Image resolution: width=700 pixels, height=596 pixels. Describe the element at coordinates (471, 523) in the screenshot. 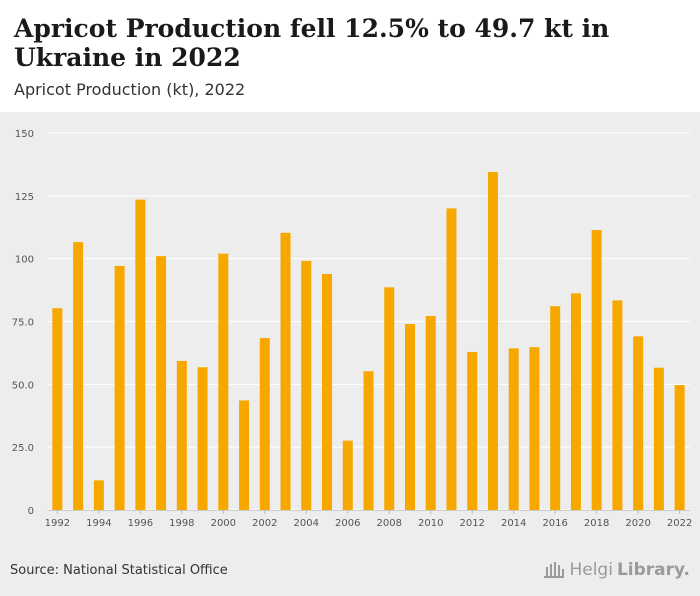

I see `x-tick-label: 2012` at that location.